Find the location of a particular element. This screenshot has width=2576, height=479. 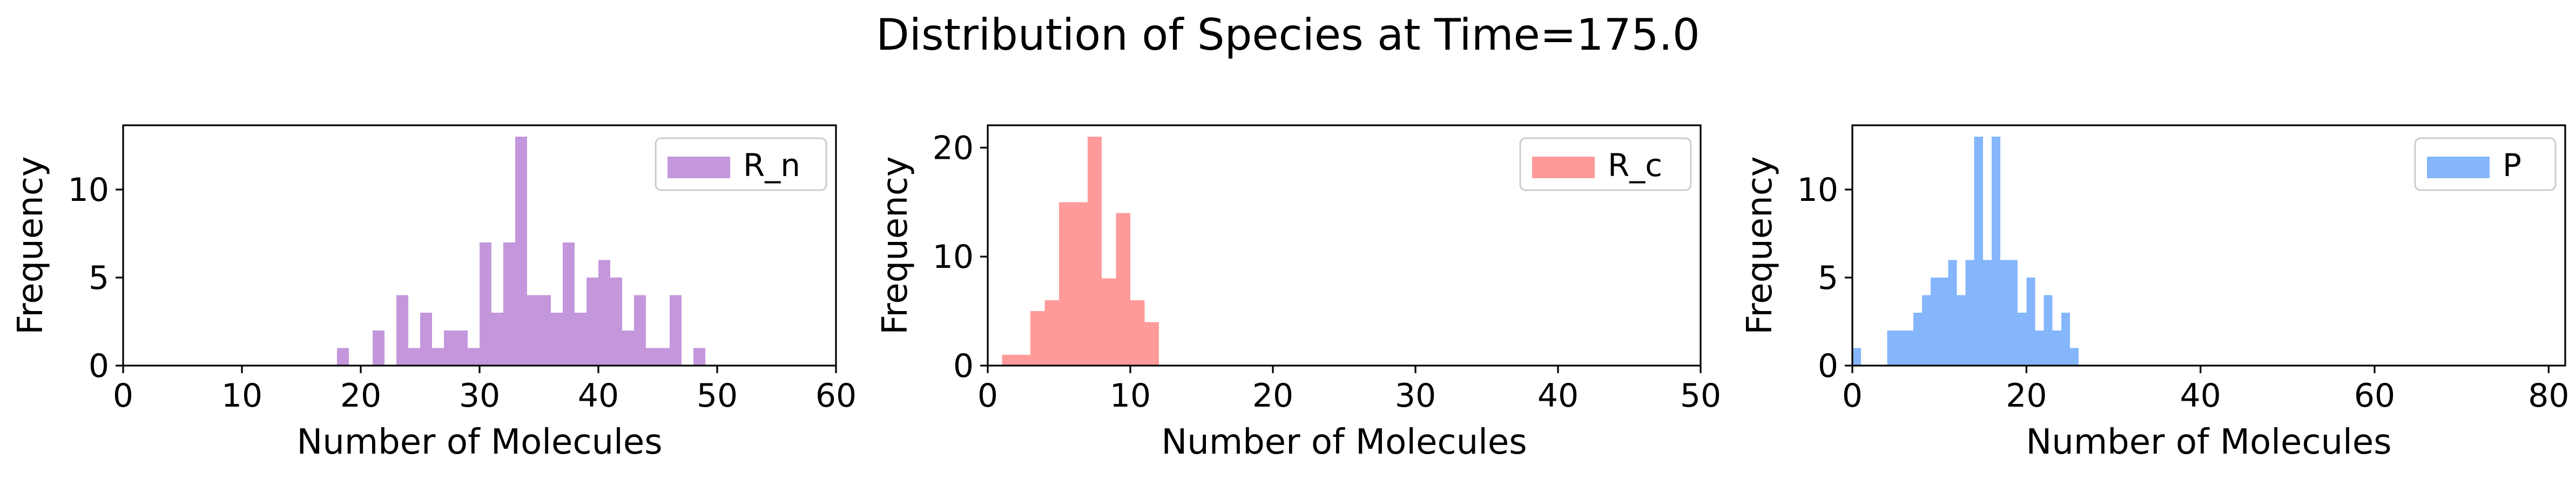

legend: R_c is located at coordinates (1605, 164).